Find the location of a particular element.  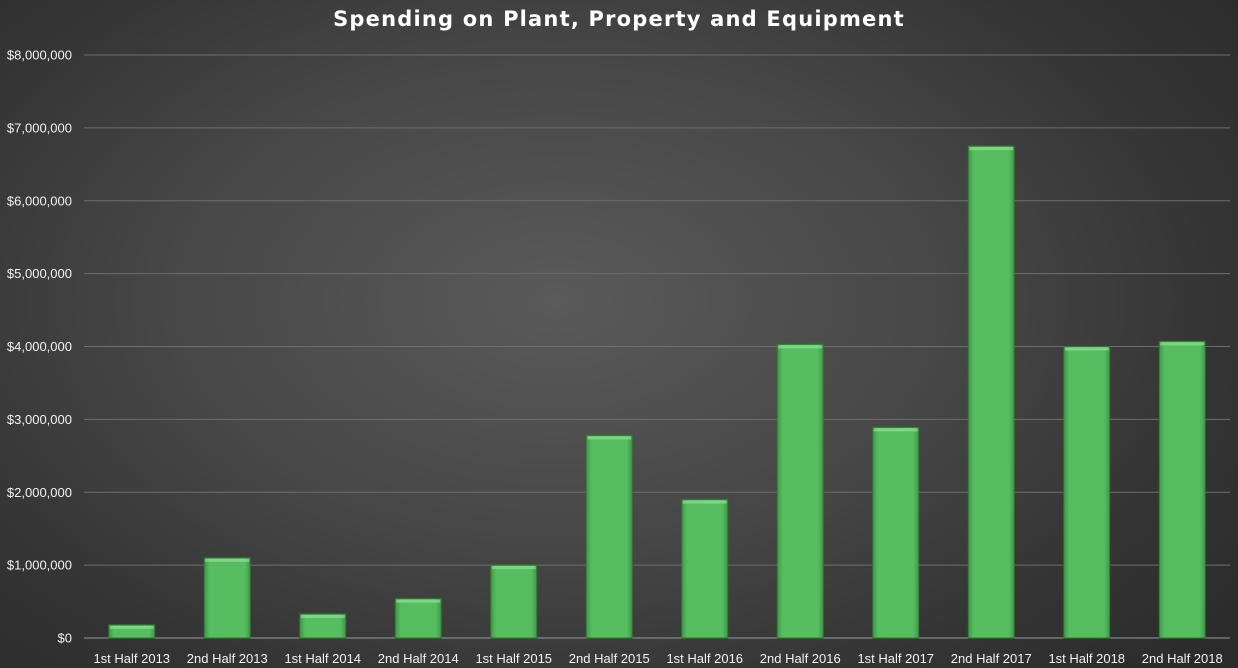

x-tick-label: 1st Half 2018 is located at coordinates (1086, 658).